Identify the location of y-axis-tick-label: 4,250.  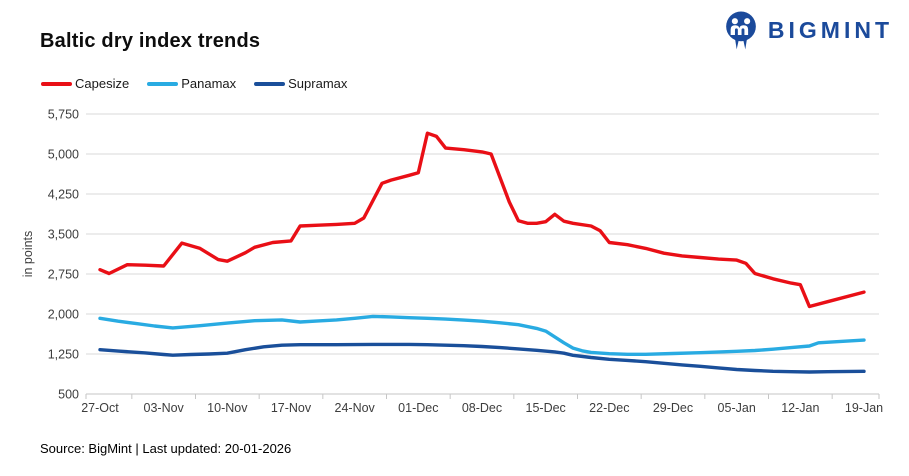
(63, 195).